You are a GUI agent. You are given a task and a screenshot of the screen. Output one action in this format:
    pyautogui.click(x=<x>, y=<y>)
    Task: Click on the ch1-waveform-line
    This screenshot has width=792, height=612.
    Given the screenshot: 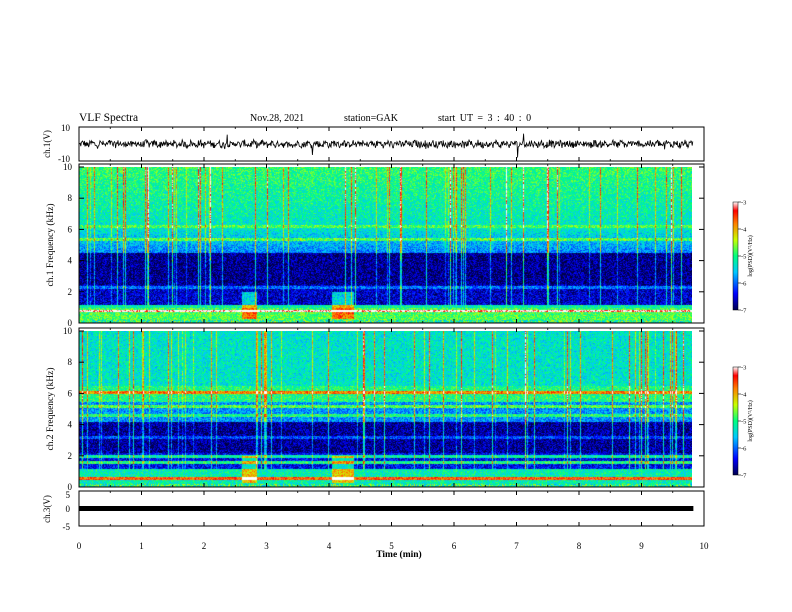 What is the action you would take?
    pyautogui.click(x=386, y=145)
    